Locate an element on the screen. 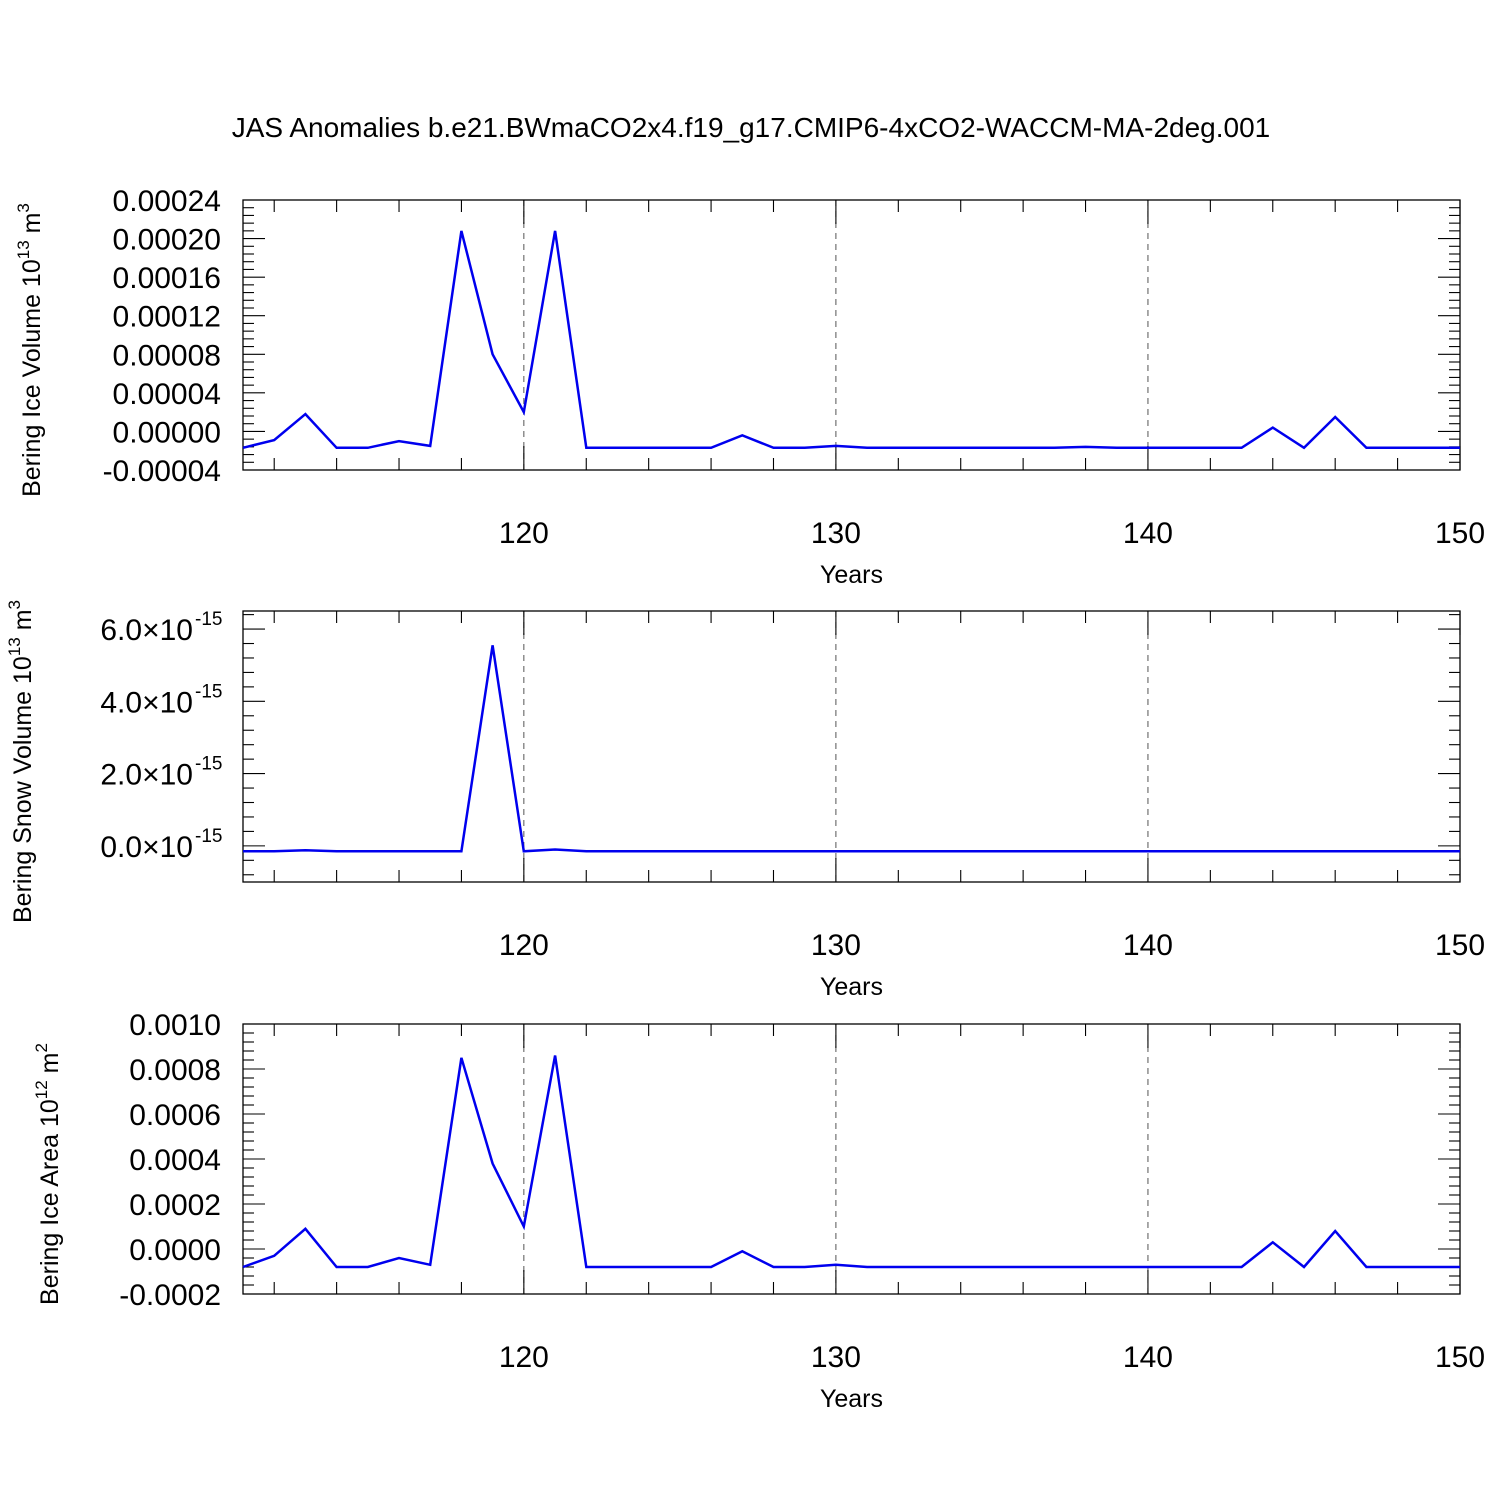 The height and width of the screenshot is (1500, 1500). y-tick-label: 0.00004 is located at coordinates (167, 394).